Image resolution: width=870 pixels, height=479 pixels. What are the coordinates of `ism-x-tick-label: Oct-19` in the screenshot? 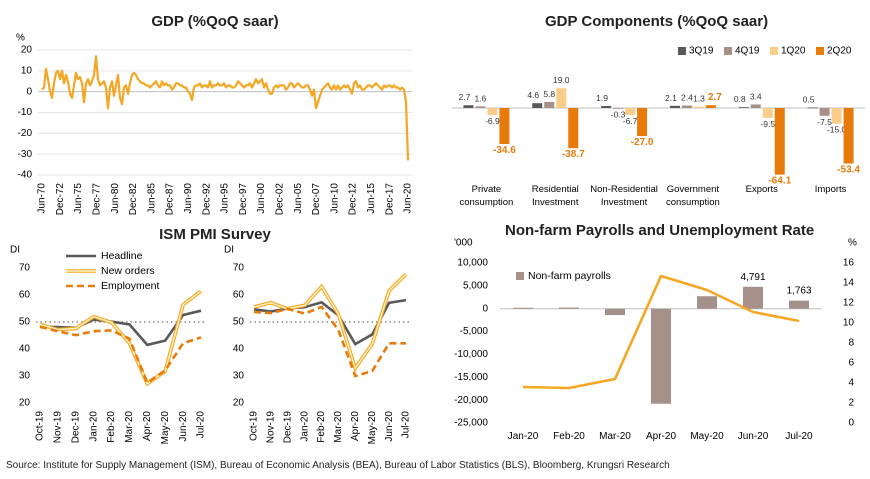 It's located at (40, 426).